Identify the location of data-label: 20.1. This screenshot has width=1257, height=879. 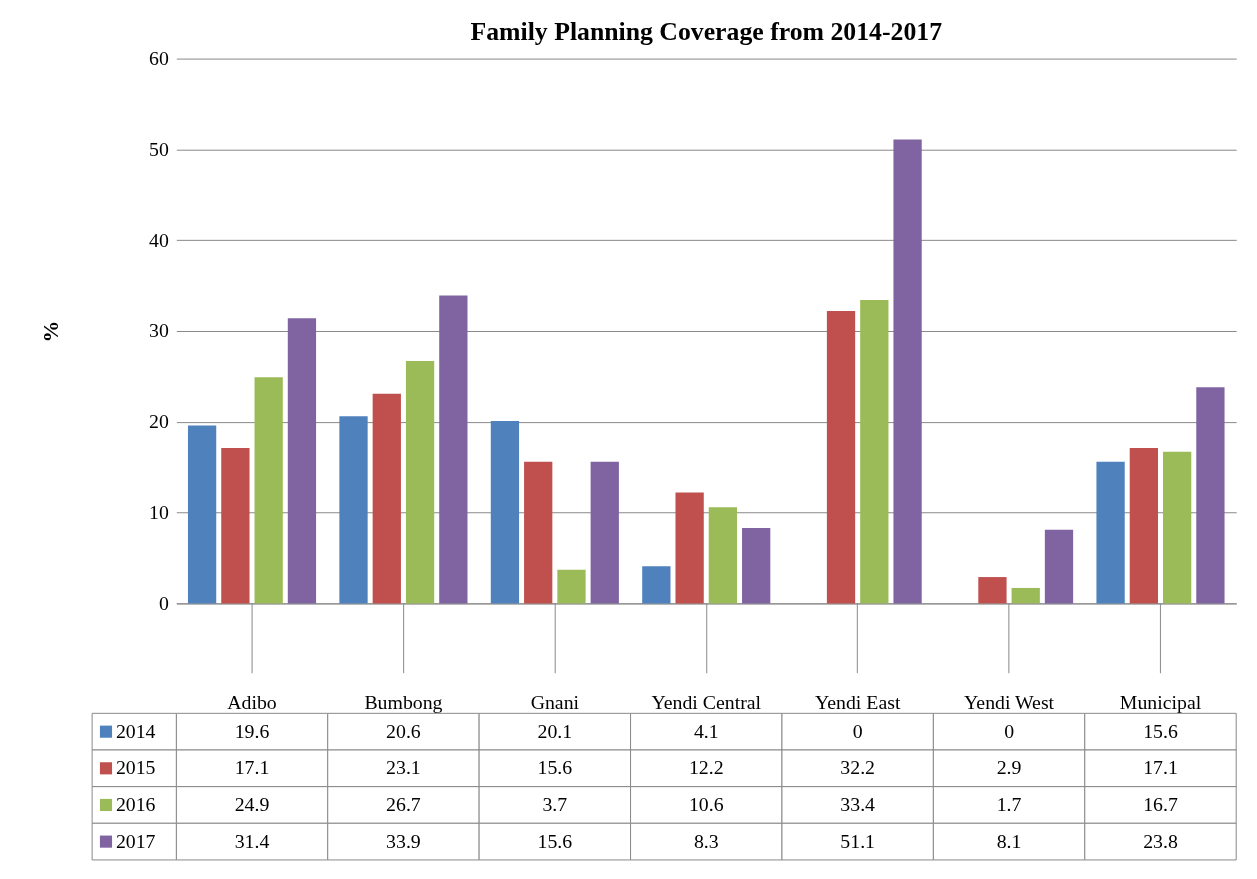
(555, 730).